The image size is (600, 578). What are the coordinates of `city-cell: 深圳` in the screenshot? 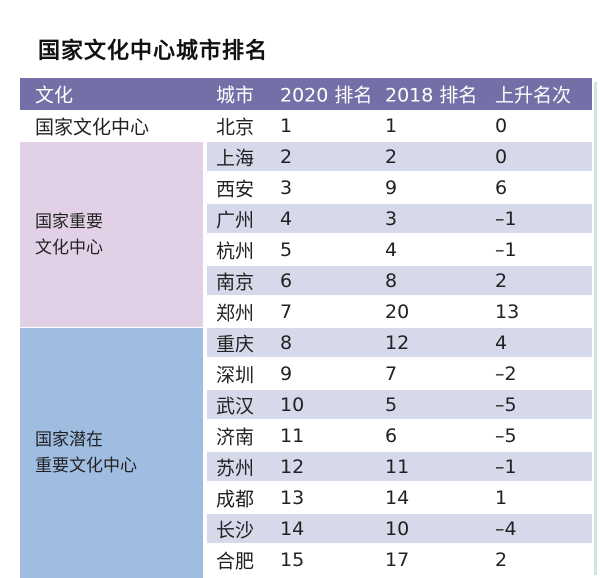 It's located at (235, 375).